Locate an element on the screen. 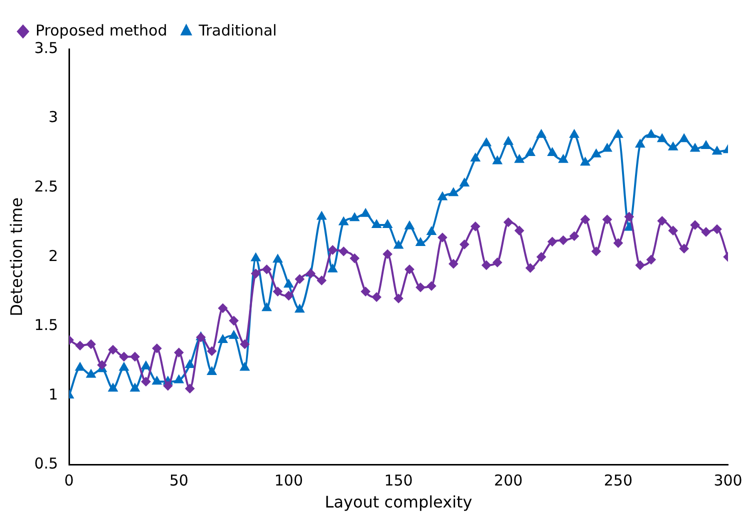 Image resolution: width=746 pixels, height=513 pixels. y-tick-label: 2.5 is located at coordinates (46, 186).